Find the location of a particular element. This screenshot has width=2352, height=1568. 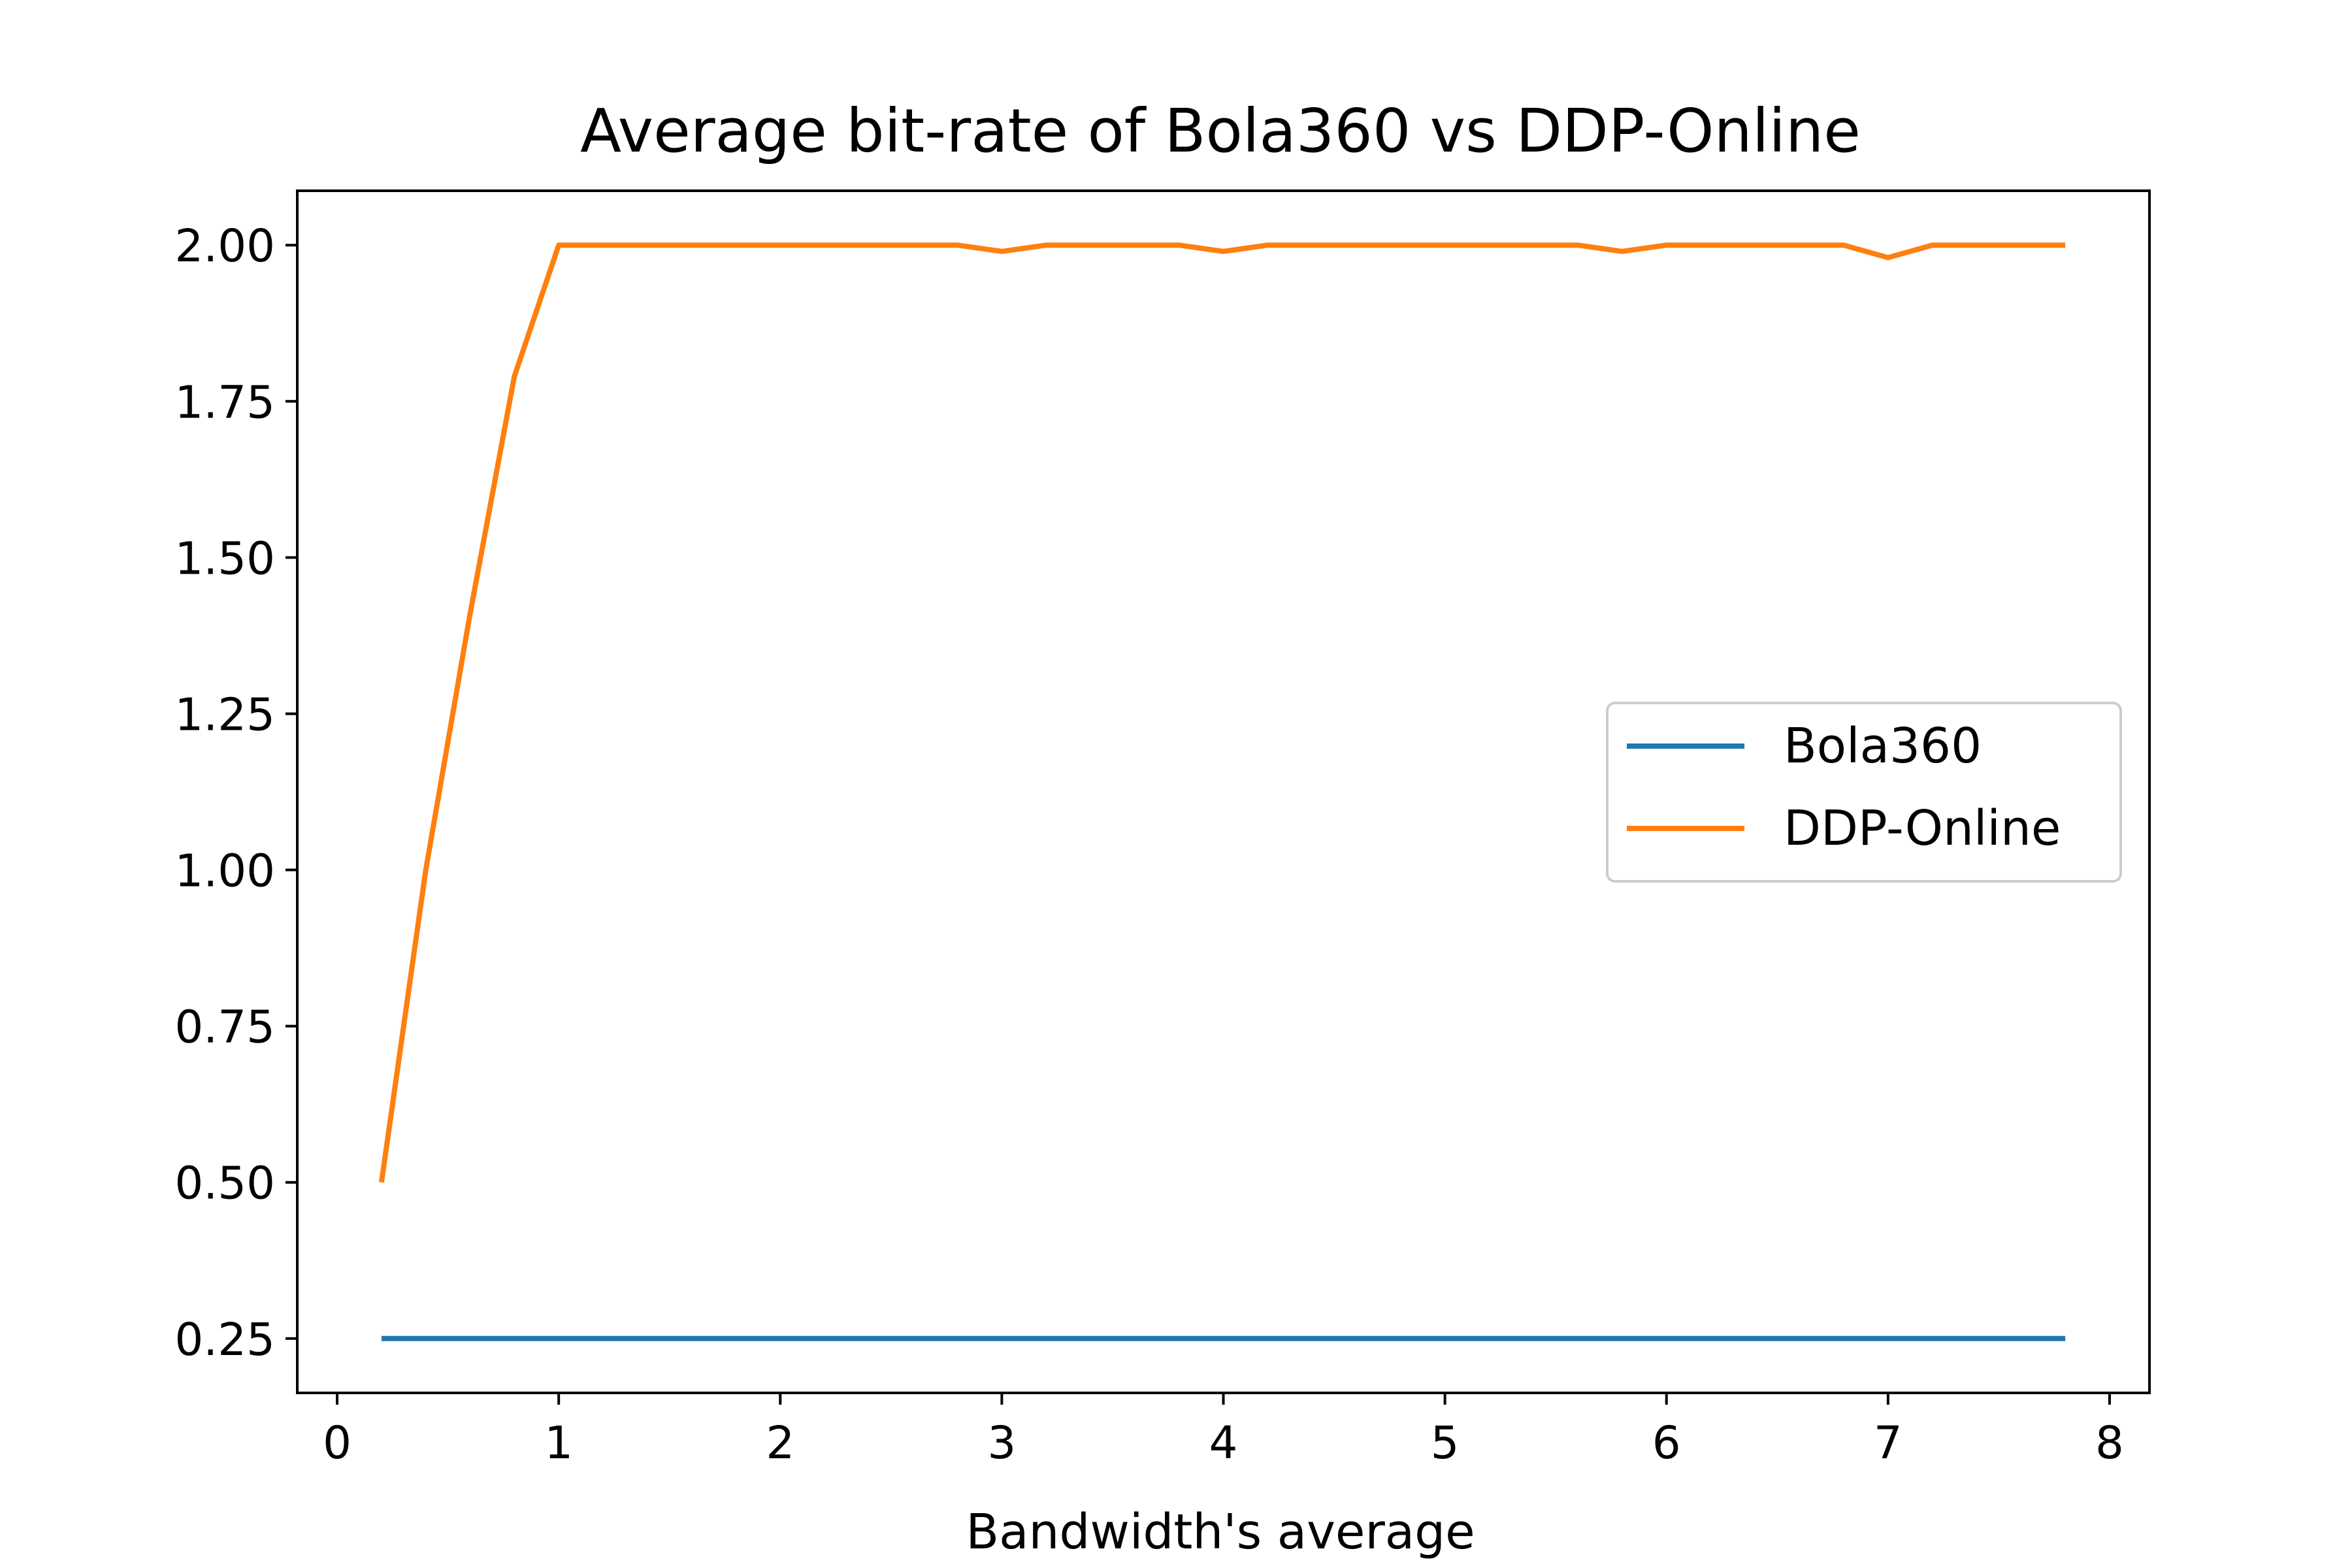

y-tick-label: 0.25 is located at coordinates (224, 1340).